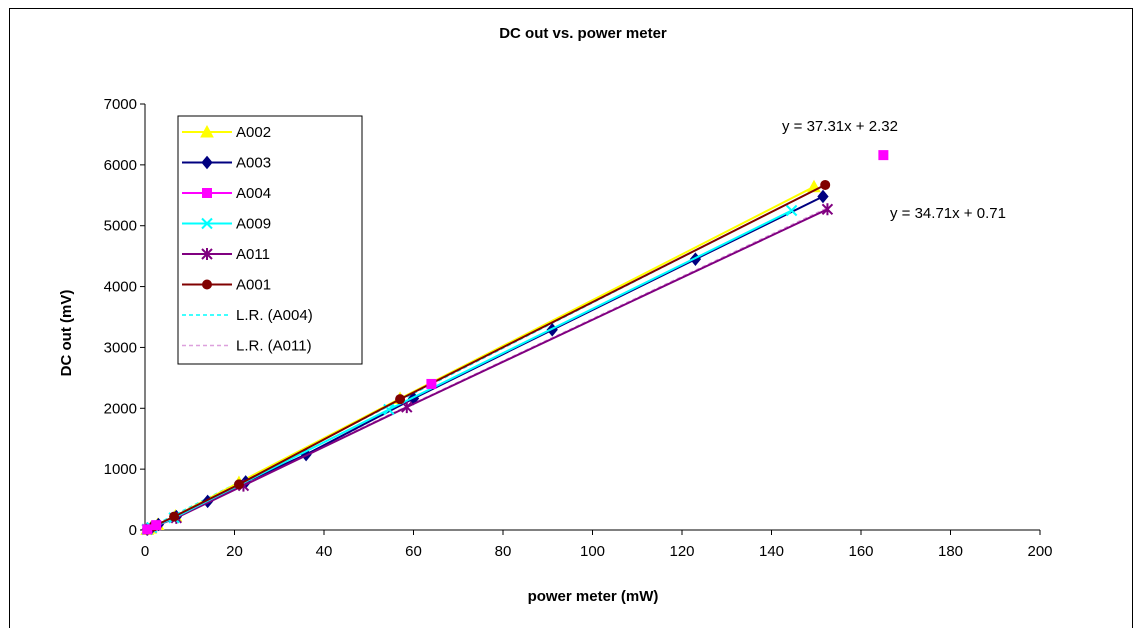 The image size is (1135, 628). What do you see at coordinates (894, 170) in the screenshot?
I see `annotations: y = 37.31x + 2.32 y = 34.71x + 0.71` at bounding box center [894, 170].